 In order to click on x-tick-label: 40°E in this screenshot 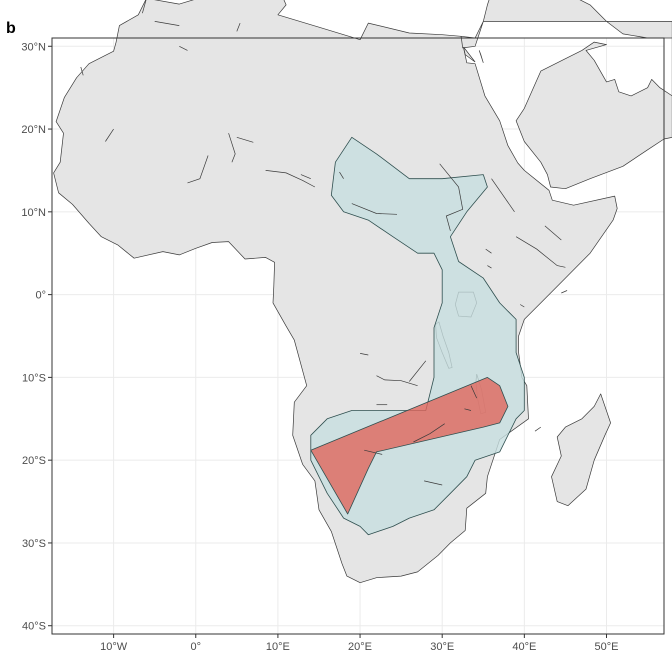, I will do `click(524, 647)`.